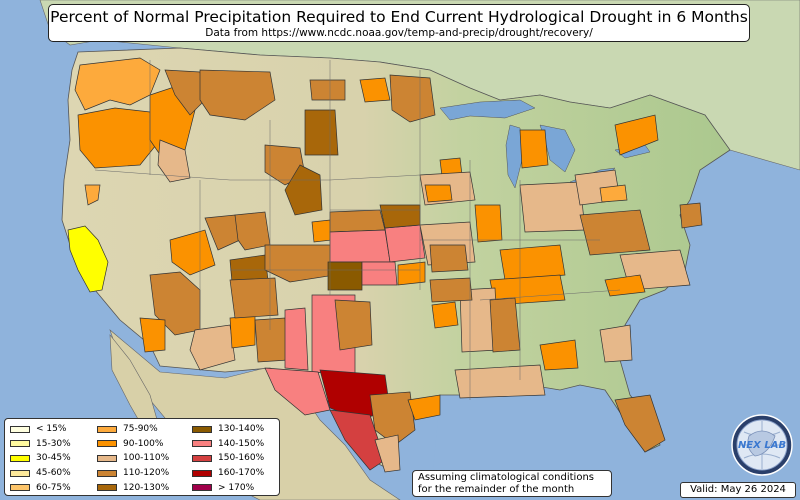 The width and height of the screenshot is (800, 500). What do you see at coordinates (506, 477) in the screenshot?
I see `note-line-1: Assuming climatological conditions` at bounding box center [506, 477].